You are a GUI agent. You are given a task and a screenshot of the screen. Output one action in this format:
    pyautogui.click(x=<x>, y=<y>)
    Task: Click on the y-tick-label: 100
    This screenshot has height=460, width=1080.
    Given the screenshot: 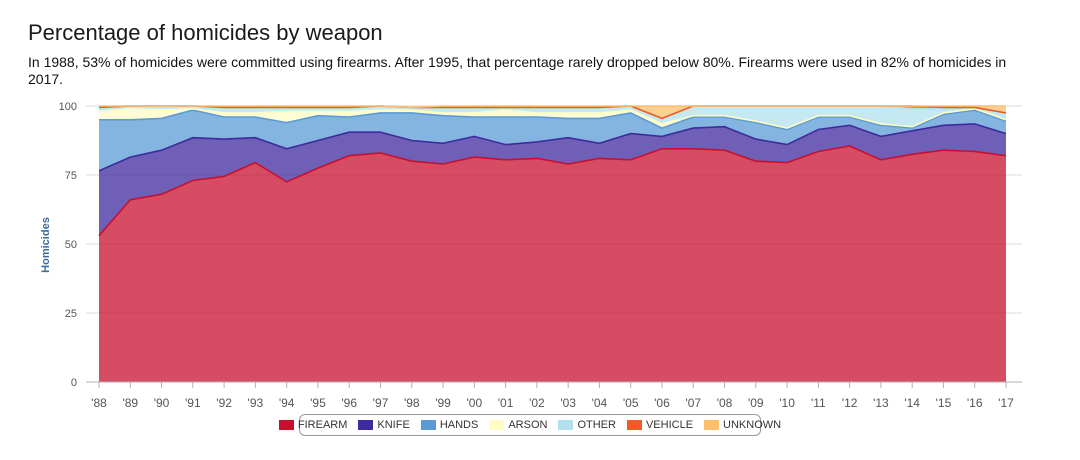 What is the action you would take?
    pyautogui.click(x=68, y=107)
    